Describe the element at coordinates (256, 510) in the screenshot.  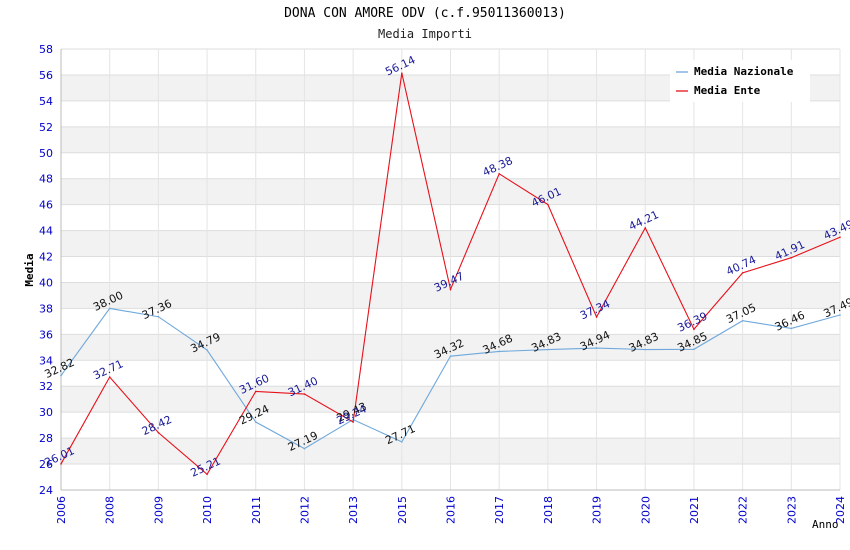
I see `x-tick-label: 2011` at that location.